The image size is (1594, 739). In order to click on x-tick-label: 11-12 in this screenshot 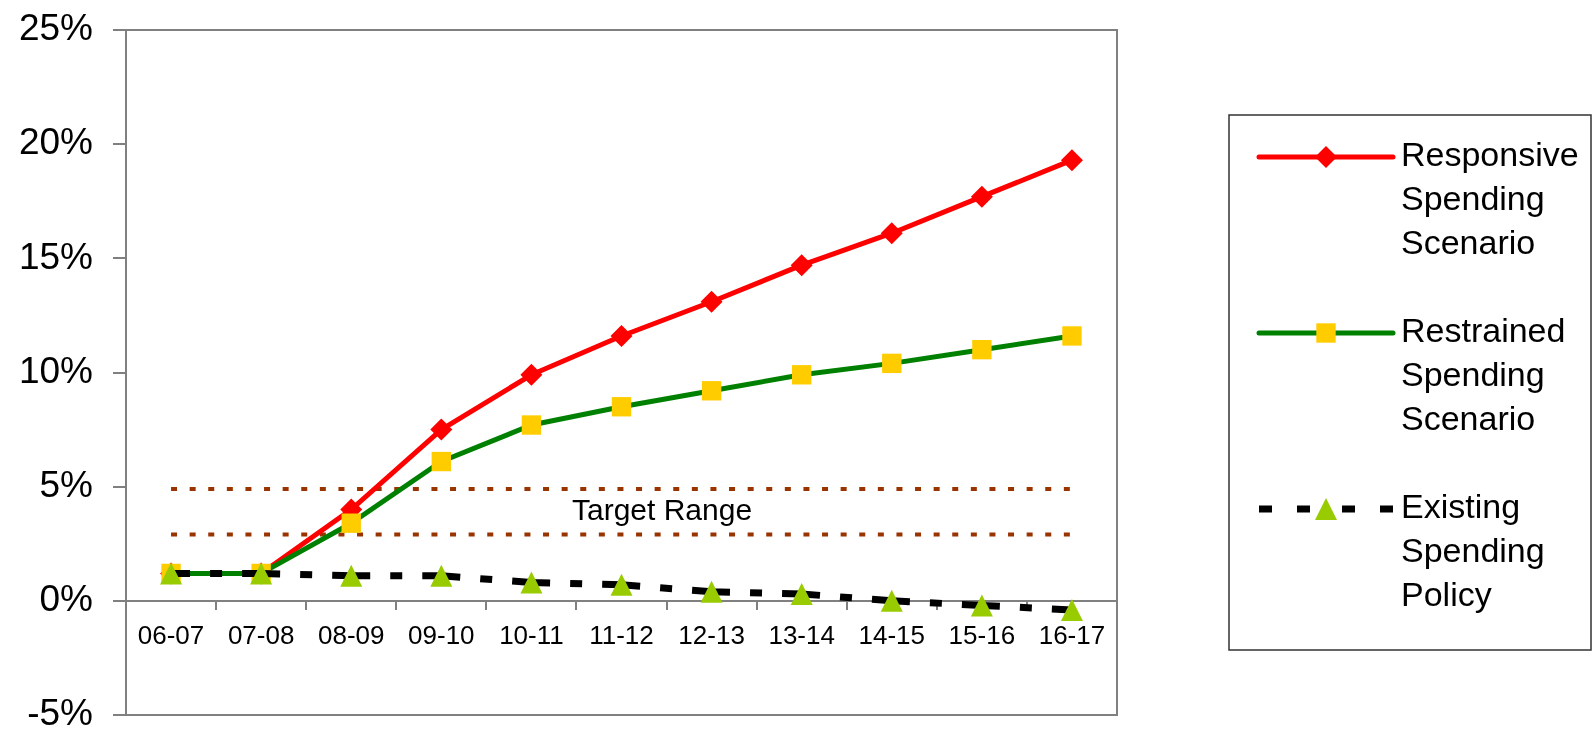, I will do `click(621, 634)`.